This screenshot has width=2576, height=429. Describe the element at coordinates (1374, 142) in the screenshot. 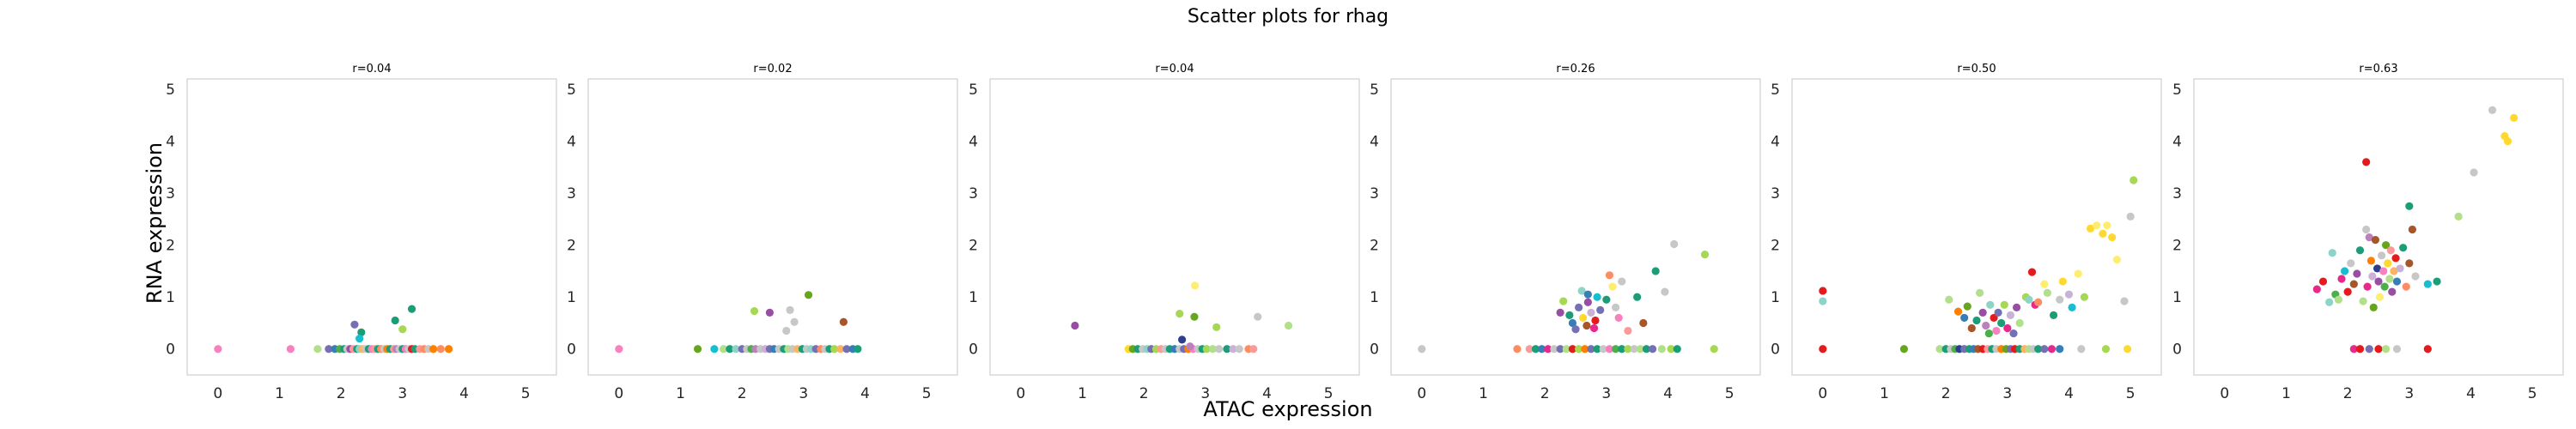

I see `y-tick-label: 4` at that location.